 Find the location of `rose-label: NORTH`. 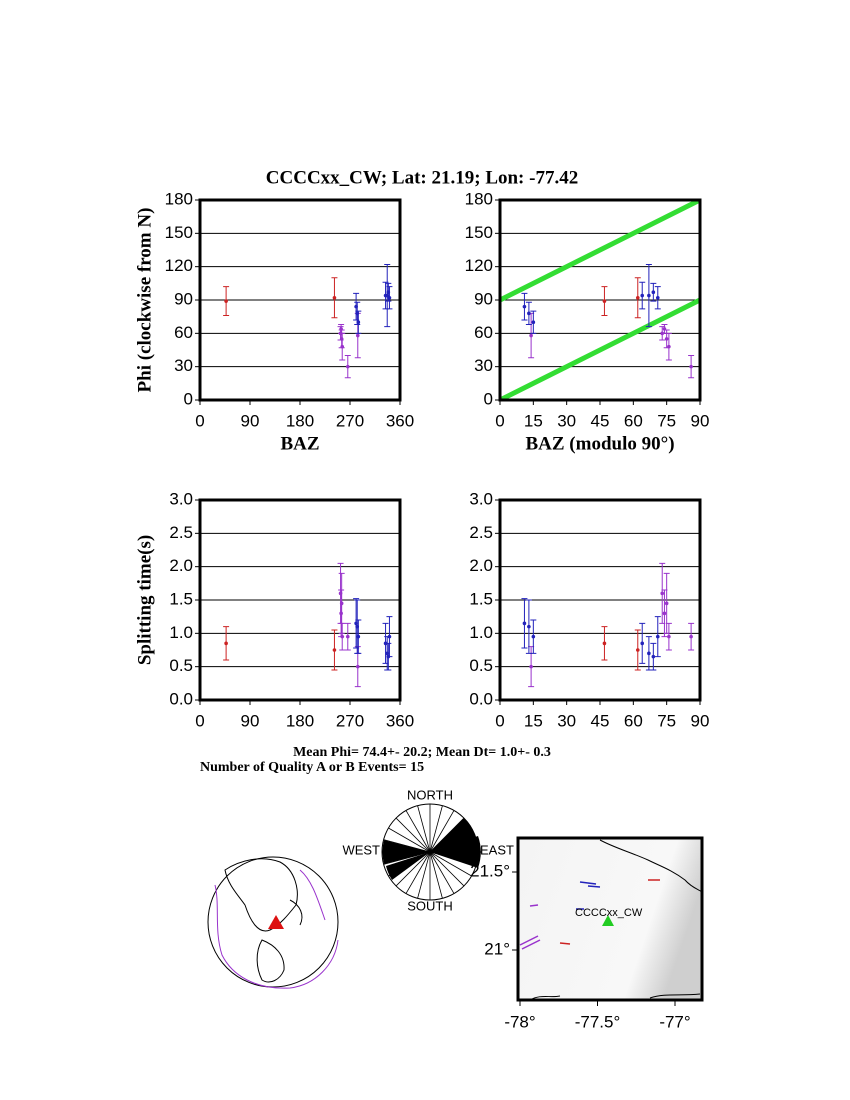

rose-label: NORTH is located at coordinates (430, 794).